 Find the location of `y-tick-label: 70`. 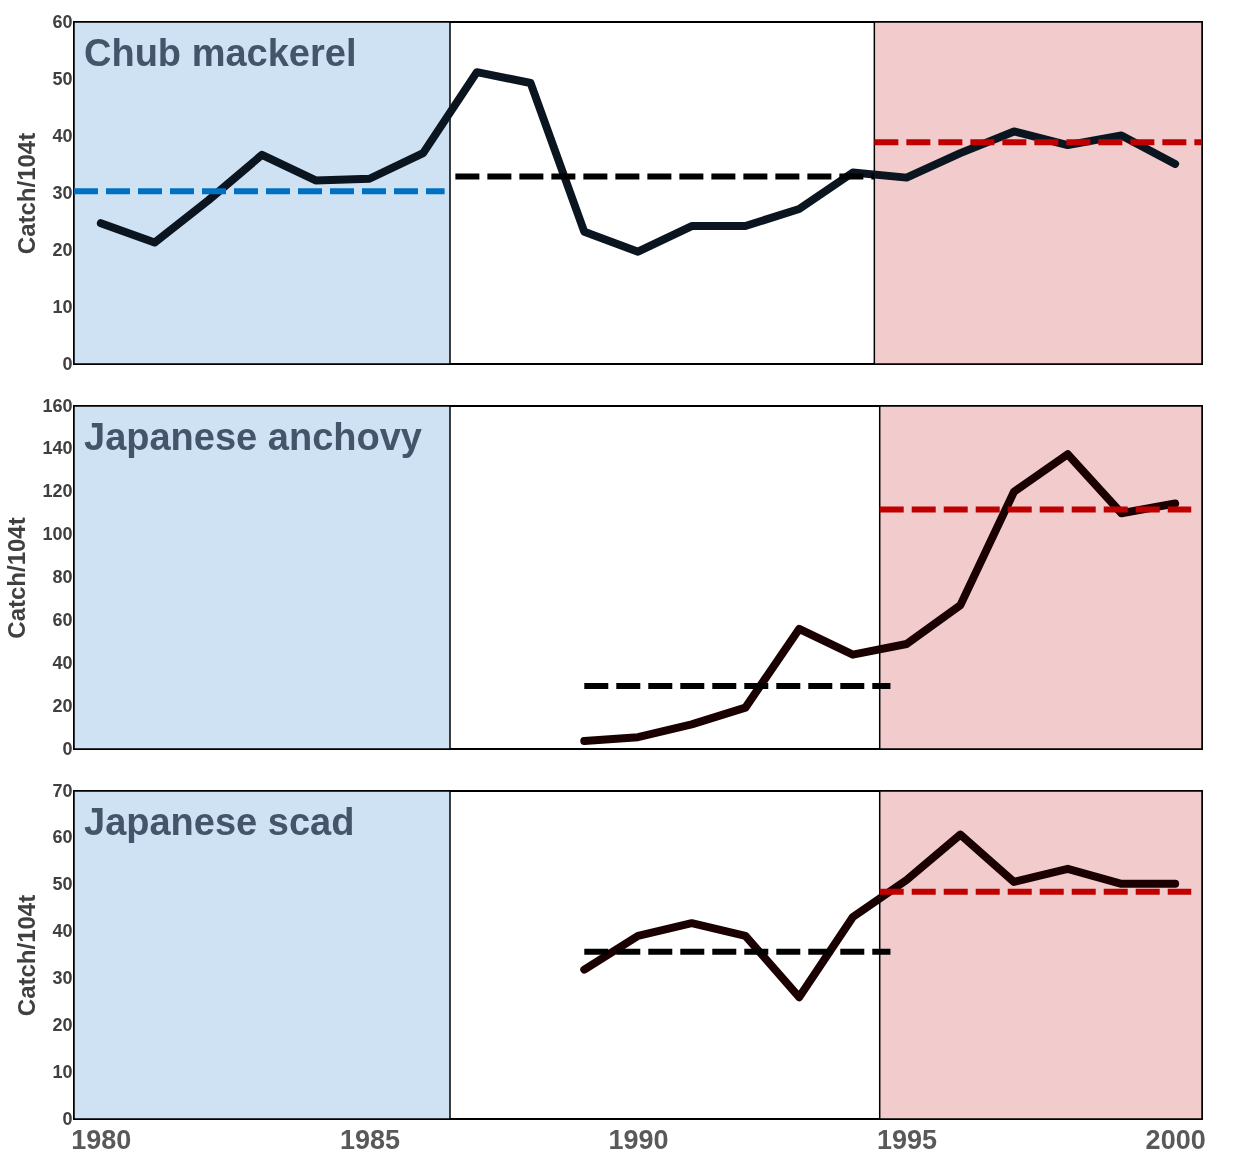

y-tick-label: 70 is located at coordinates (62, 790).